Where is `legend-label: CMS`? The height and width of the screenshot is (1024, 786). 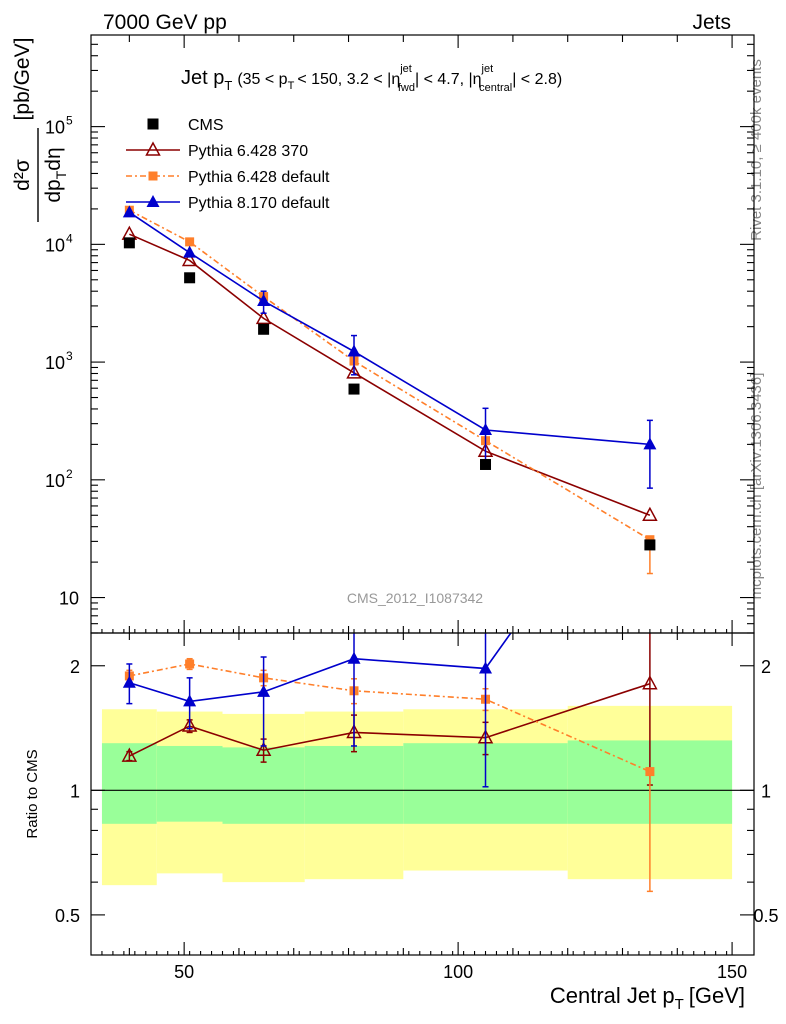
legend-label: CMS is located at coordinates (206, 125).